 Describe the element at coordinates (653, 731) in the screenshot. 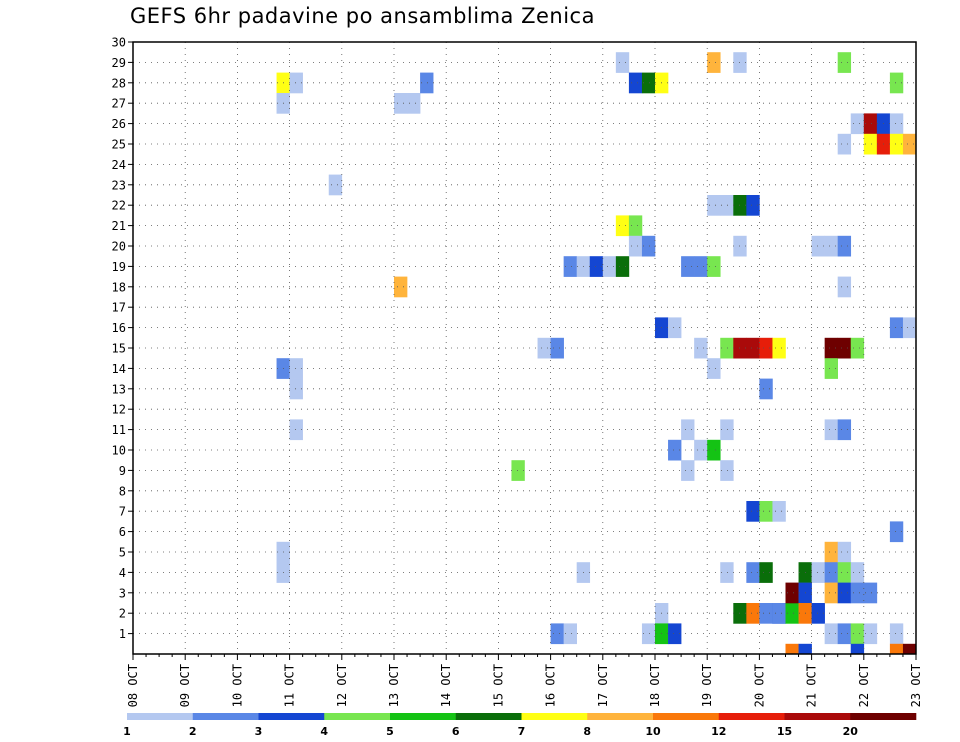

I see `legend-label: 10` at that location.